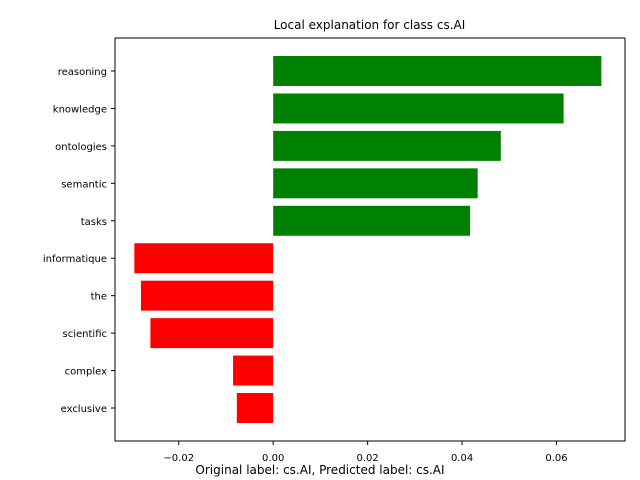  I want to click on bar-the, so click(207, 295).